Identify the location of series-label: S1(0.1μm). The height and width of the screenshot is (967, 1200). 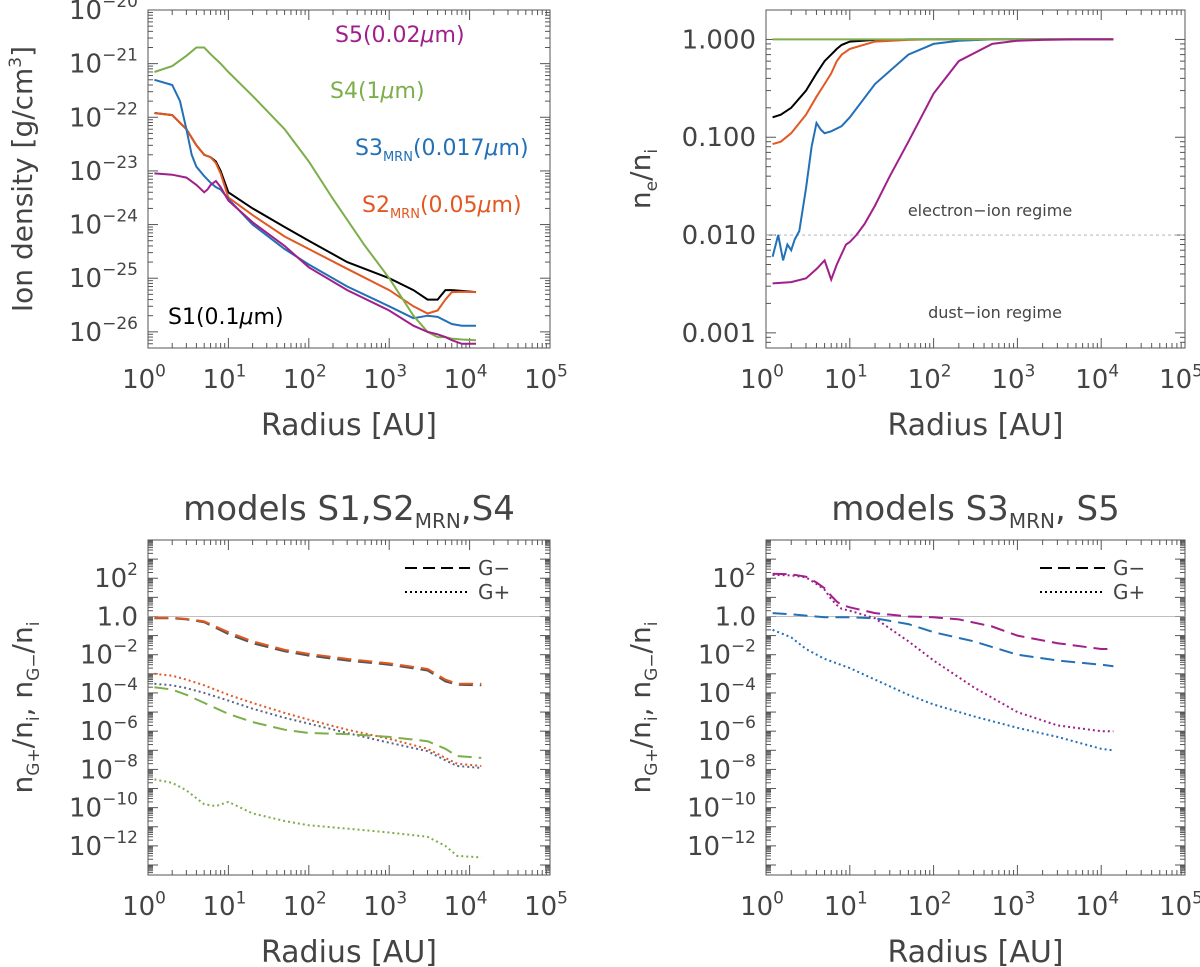
(226, 317).